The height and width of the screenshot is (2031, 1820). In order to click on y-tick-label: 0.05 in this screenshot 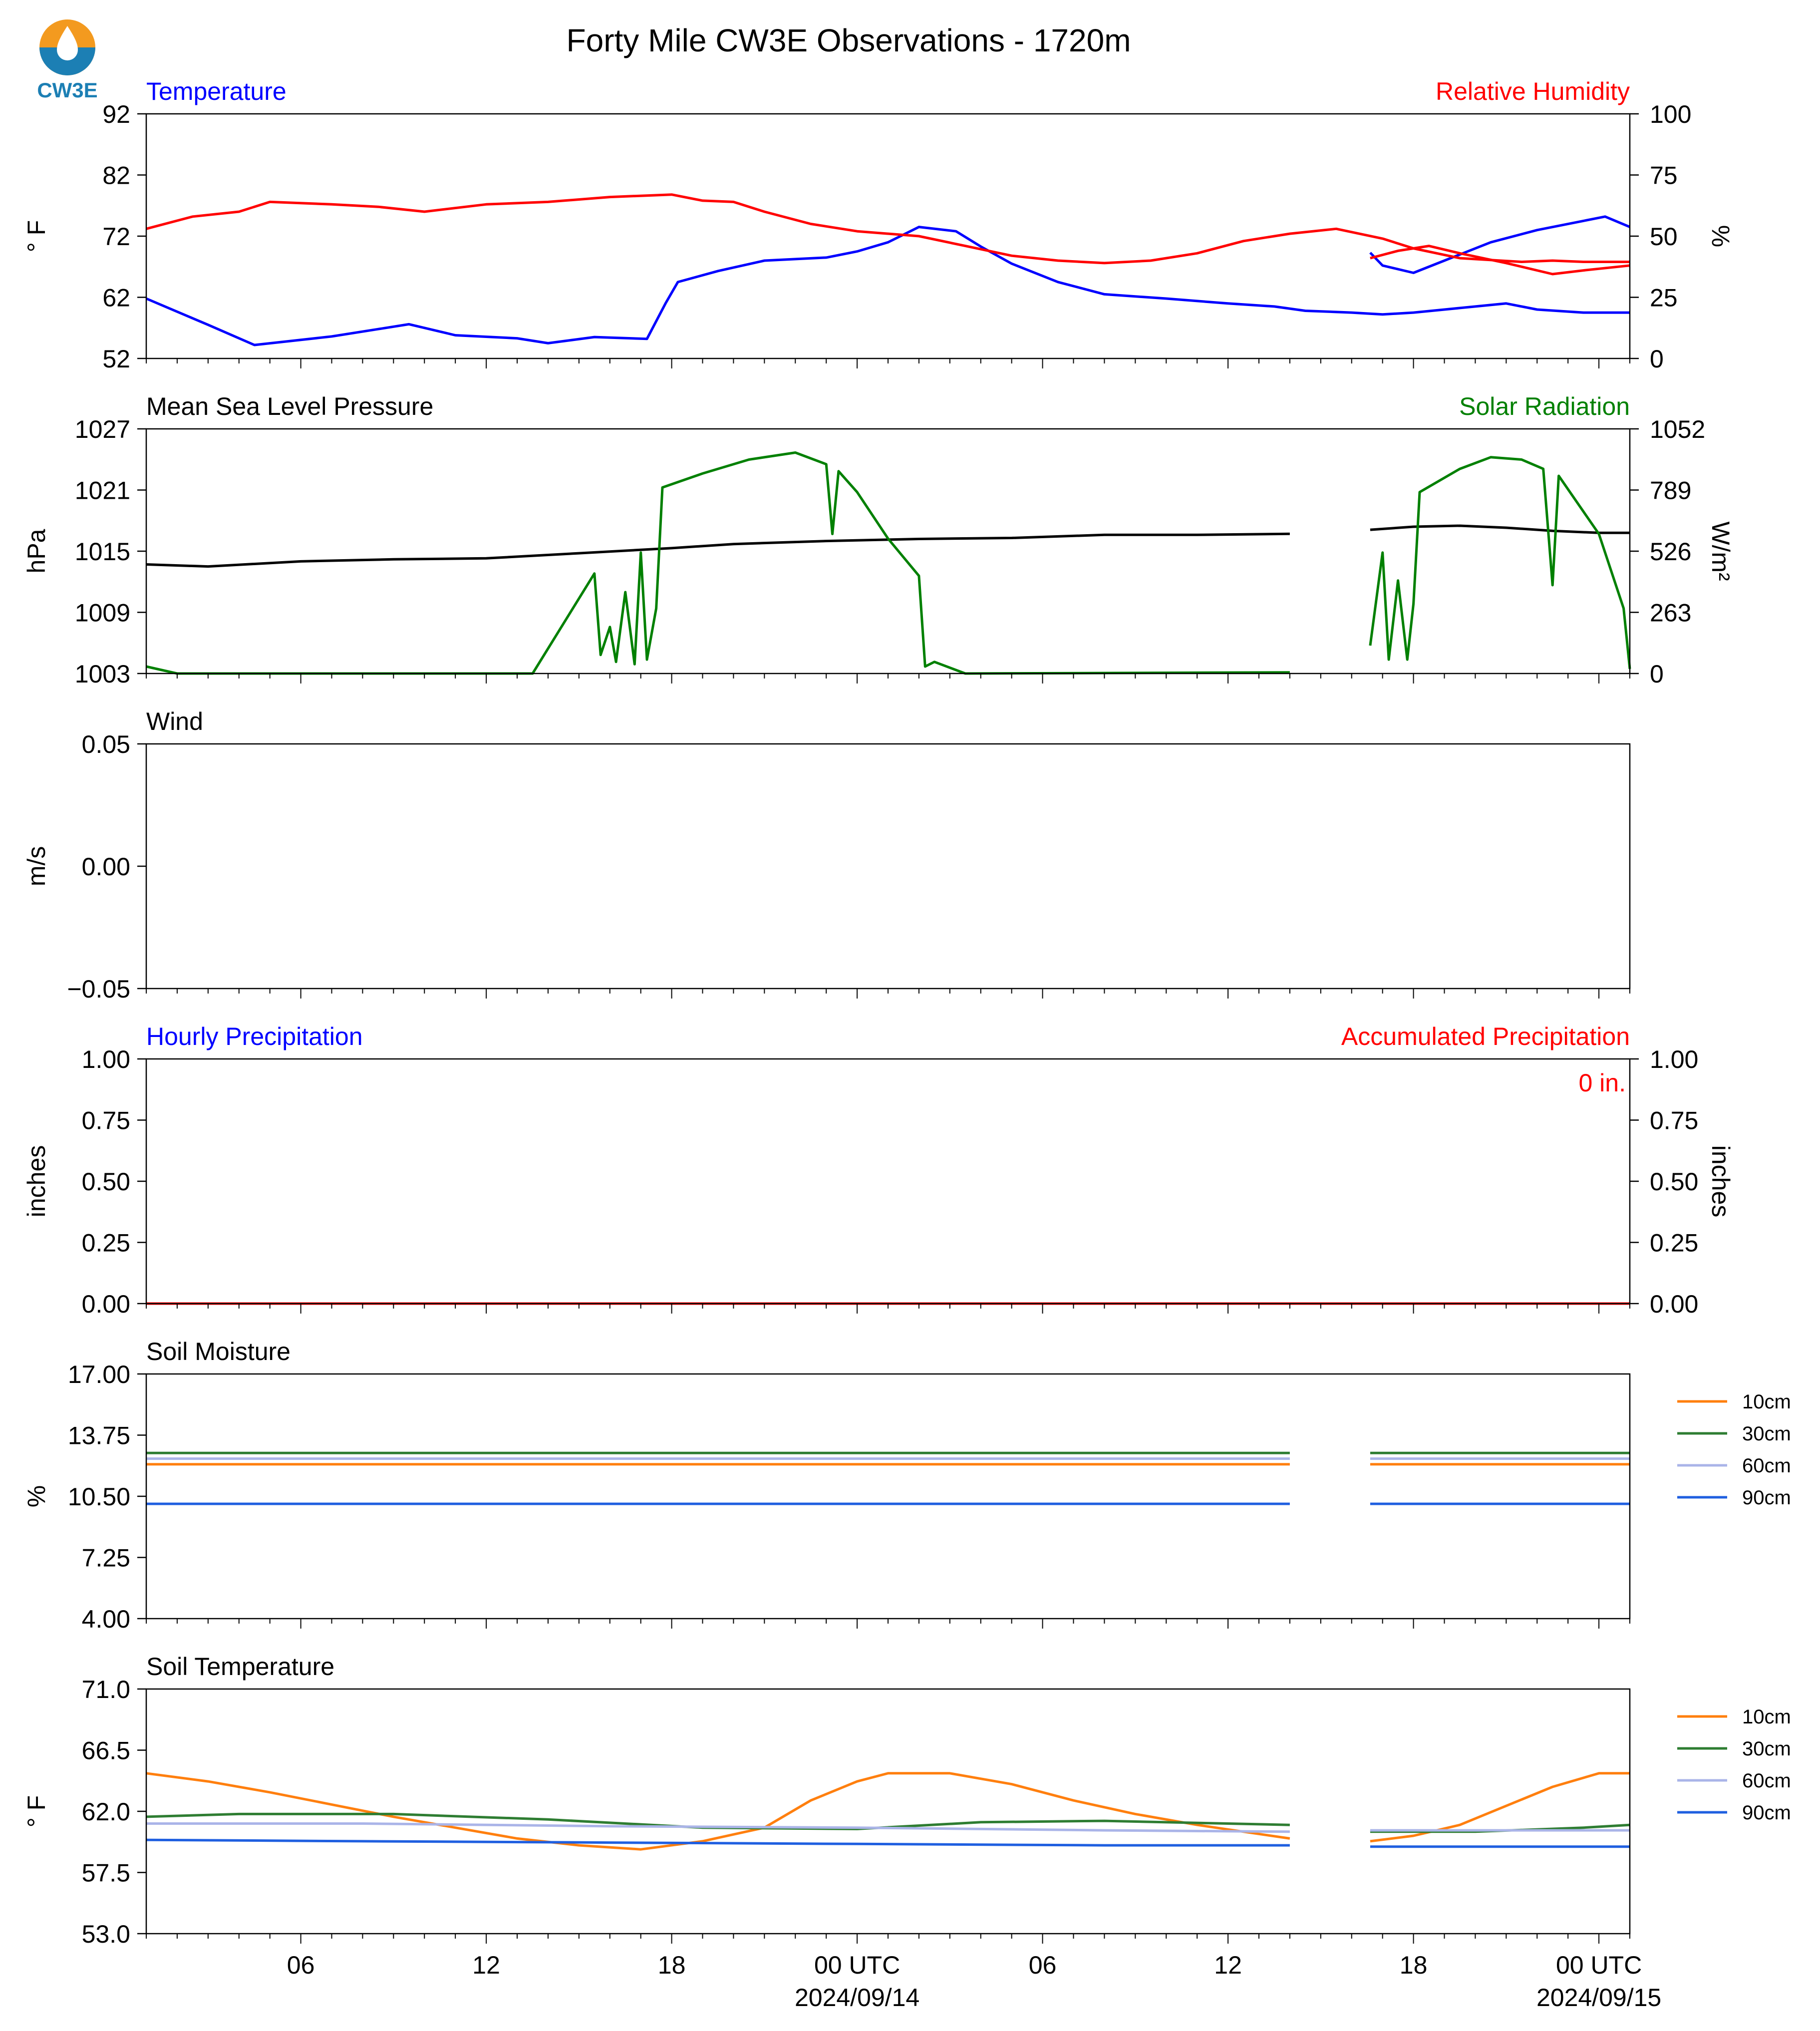, I will do `click(106, 744)`.